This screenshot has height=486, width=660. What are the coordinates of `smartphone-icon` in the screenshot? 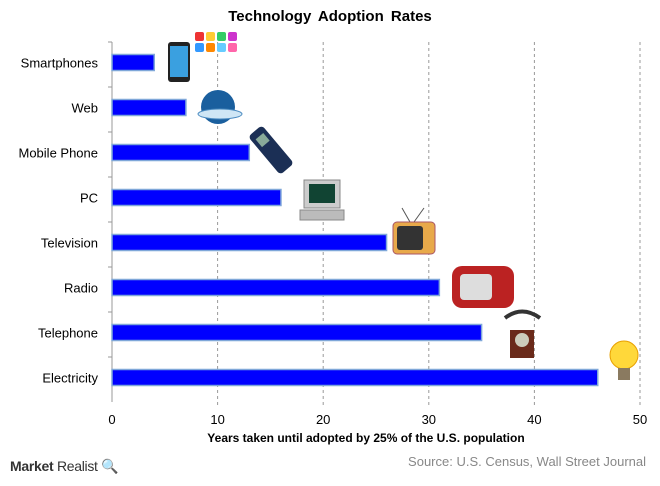 It's located at (202, 57).